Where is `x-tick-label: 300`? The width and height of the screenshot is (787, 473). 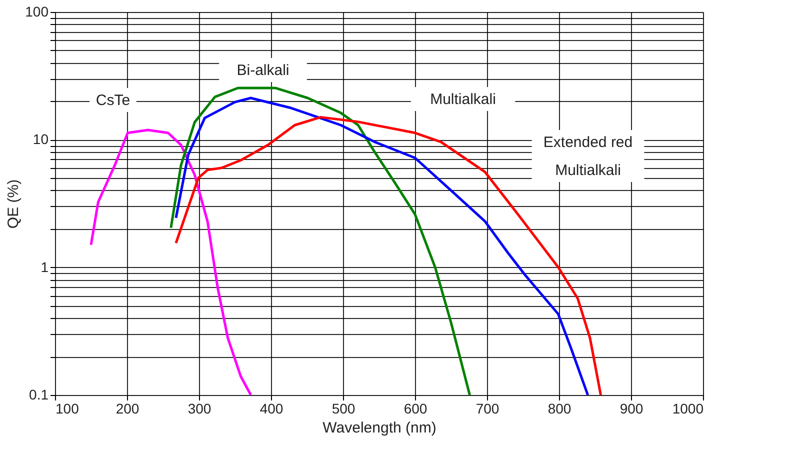 x-tick-label: 300 is located at coordinates (200, 408).